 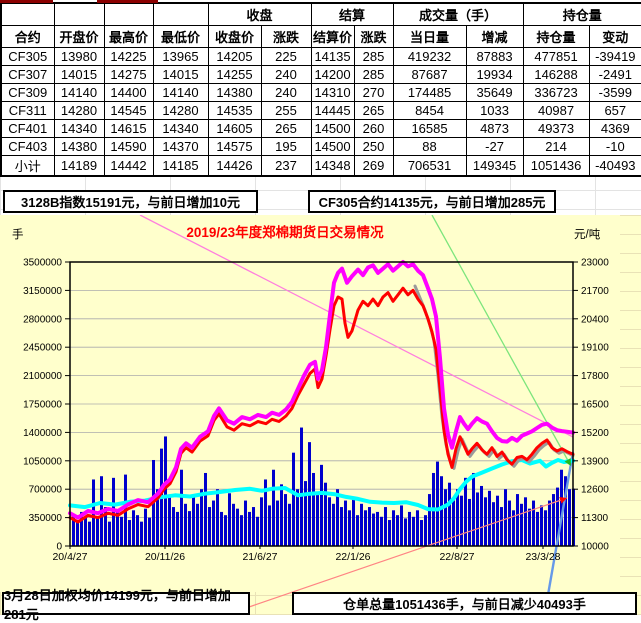 What do you see at coordinates (494, 128) in the screenshot?
I see `value-cell: 4873` at bounding box center [494, 128].